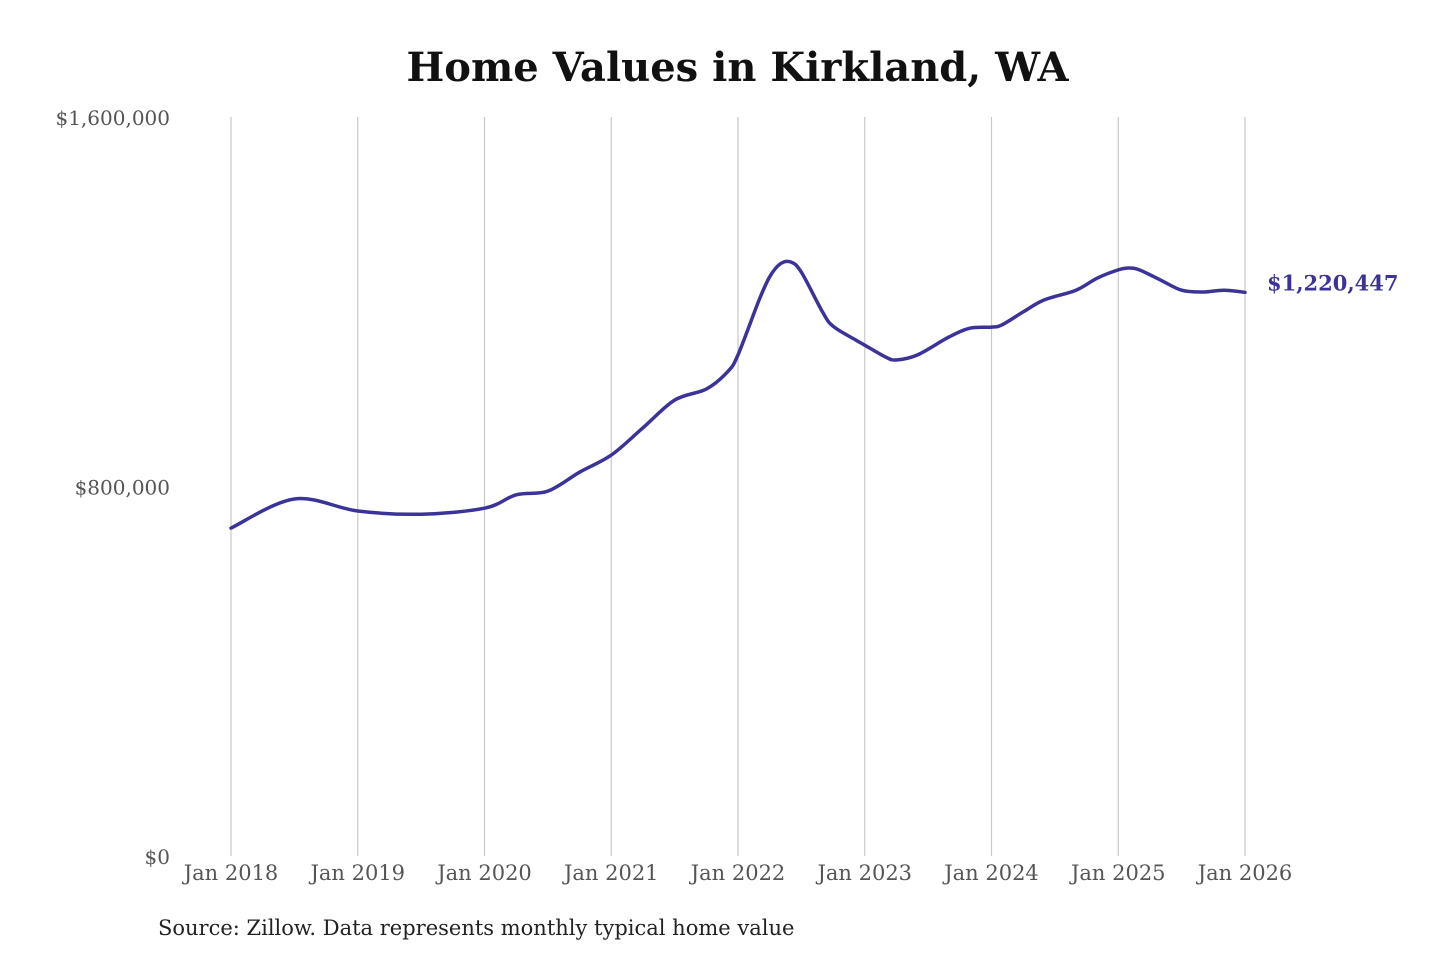  What do you see at coordinates (112, 118) in the screenshot?
I see `y-tick-label: $1,600,000` at bounding box center [112, 118].